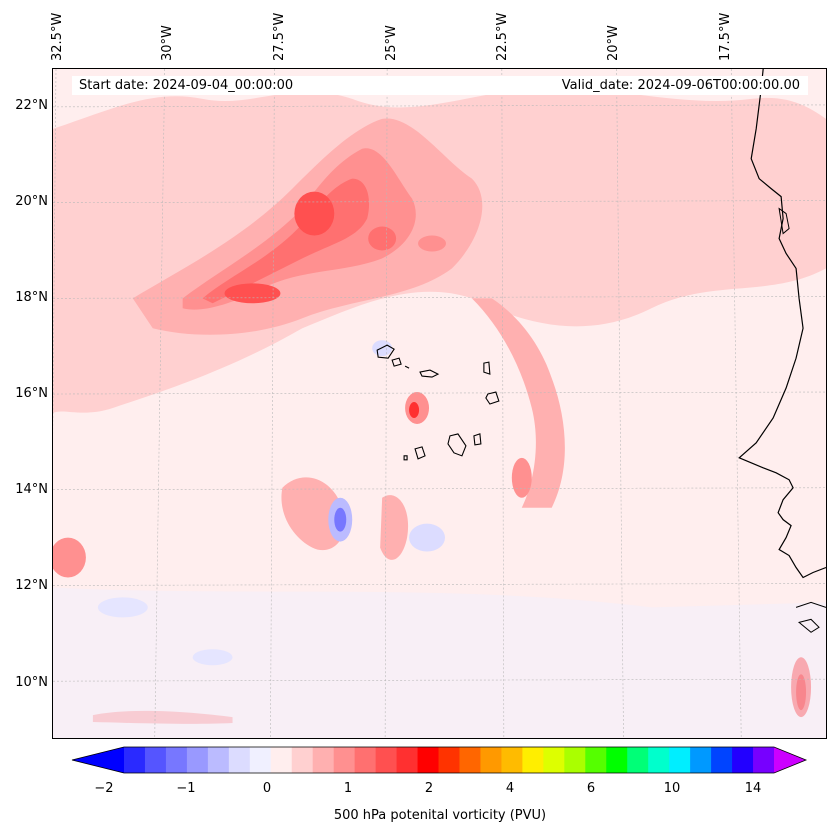 The image size is (837, 836). What do you see at coordinates (440, 815) in the screenshot?
I see `colorbar-label: 500 hPa potenital vorticity (PVU)` at bounding box center [440, 815].